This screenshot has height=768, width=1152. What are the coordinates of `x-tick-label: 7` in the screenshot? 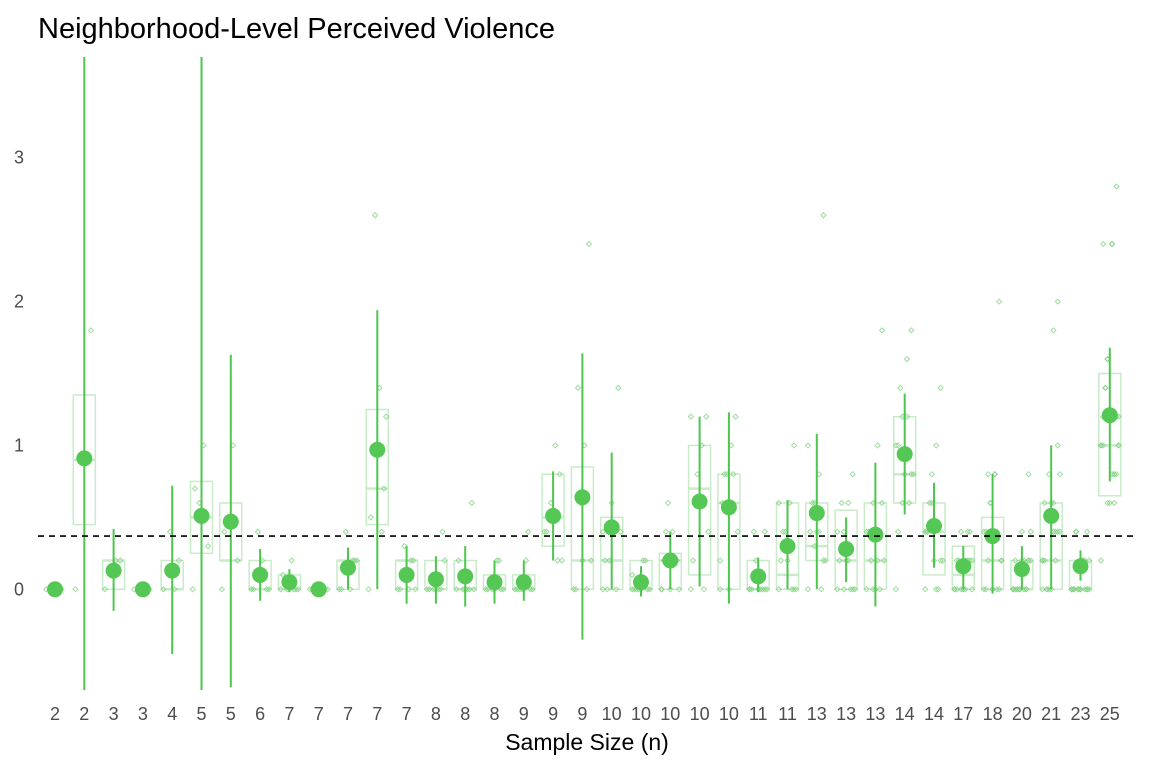 It's located at (348, 714).